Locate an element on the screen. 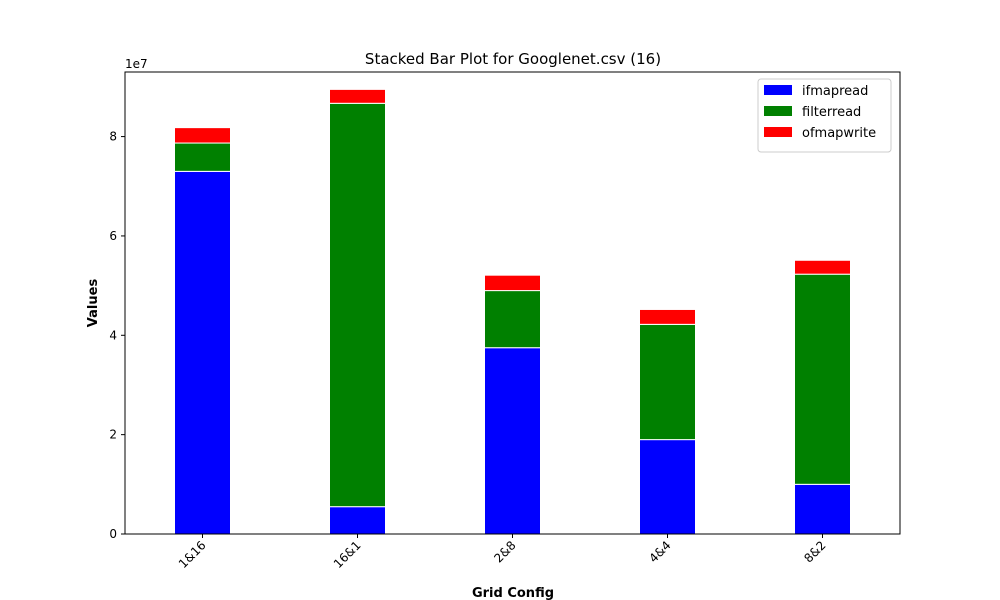  y-tick-label: 6 is located at coordinates (113, 236).